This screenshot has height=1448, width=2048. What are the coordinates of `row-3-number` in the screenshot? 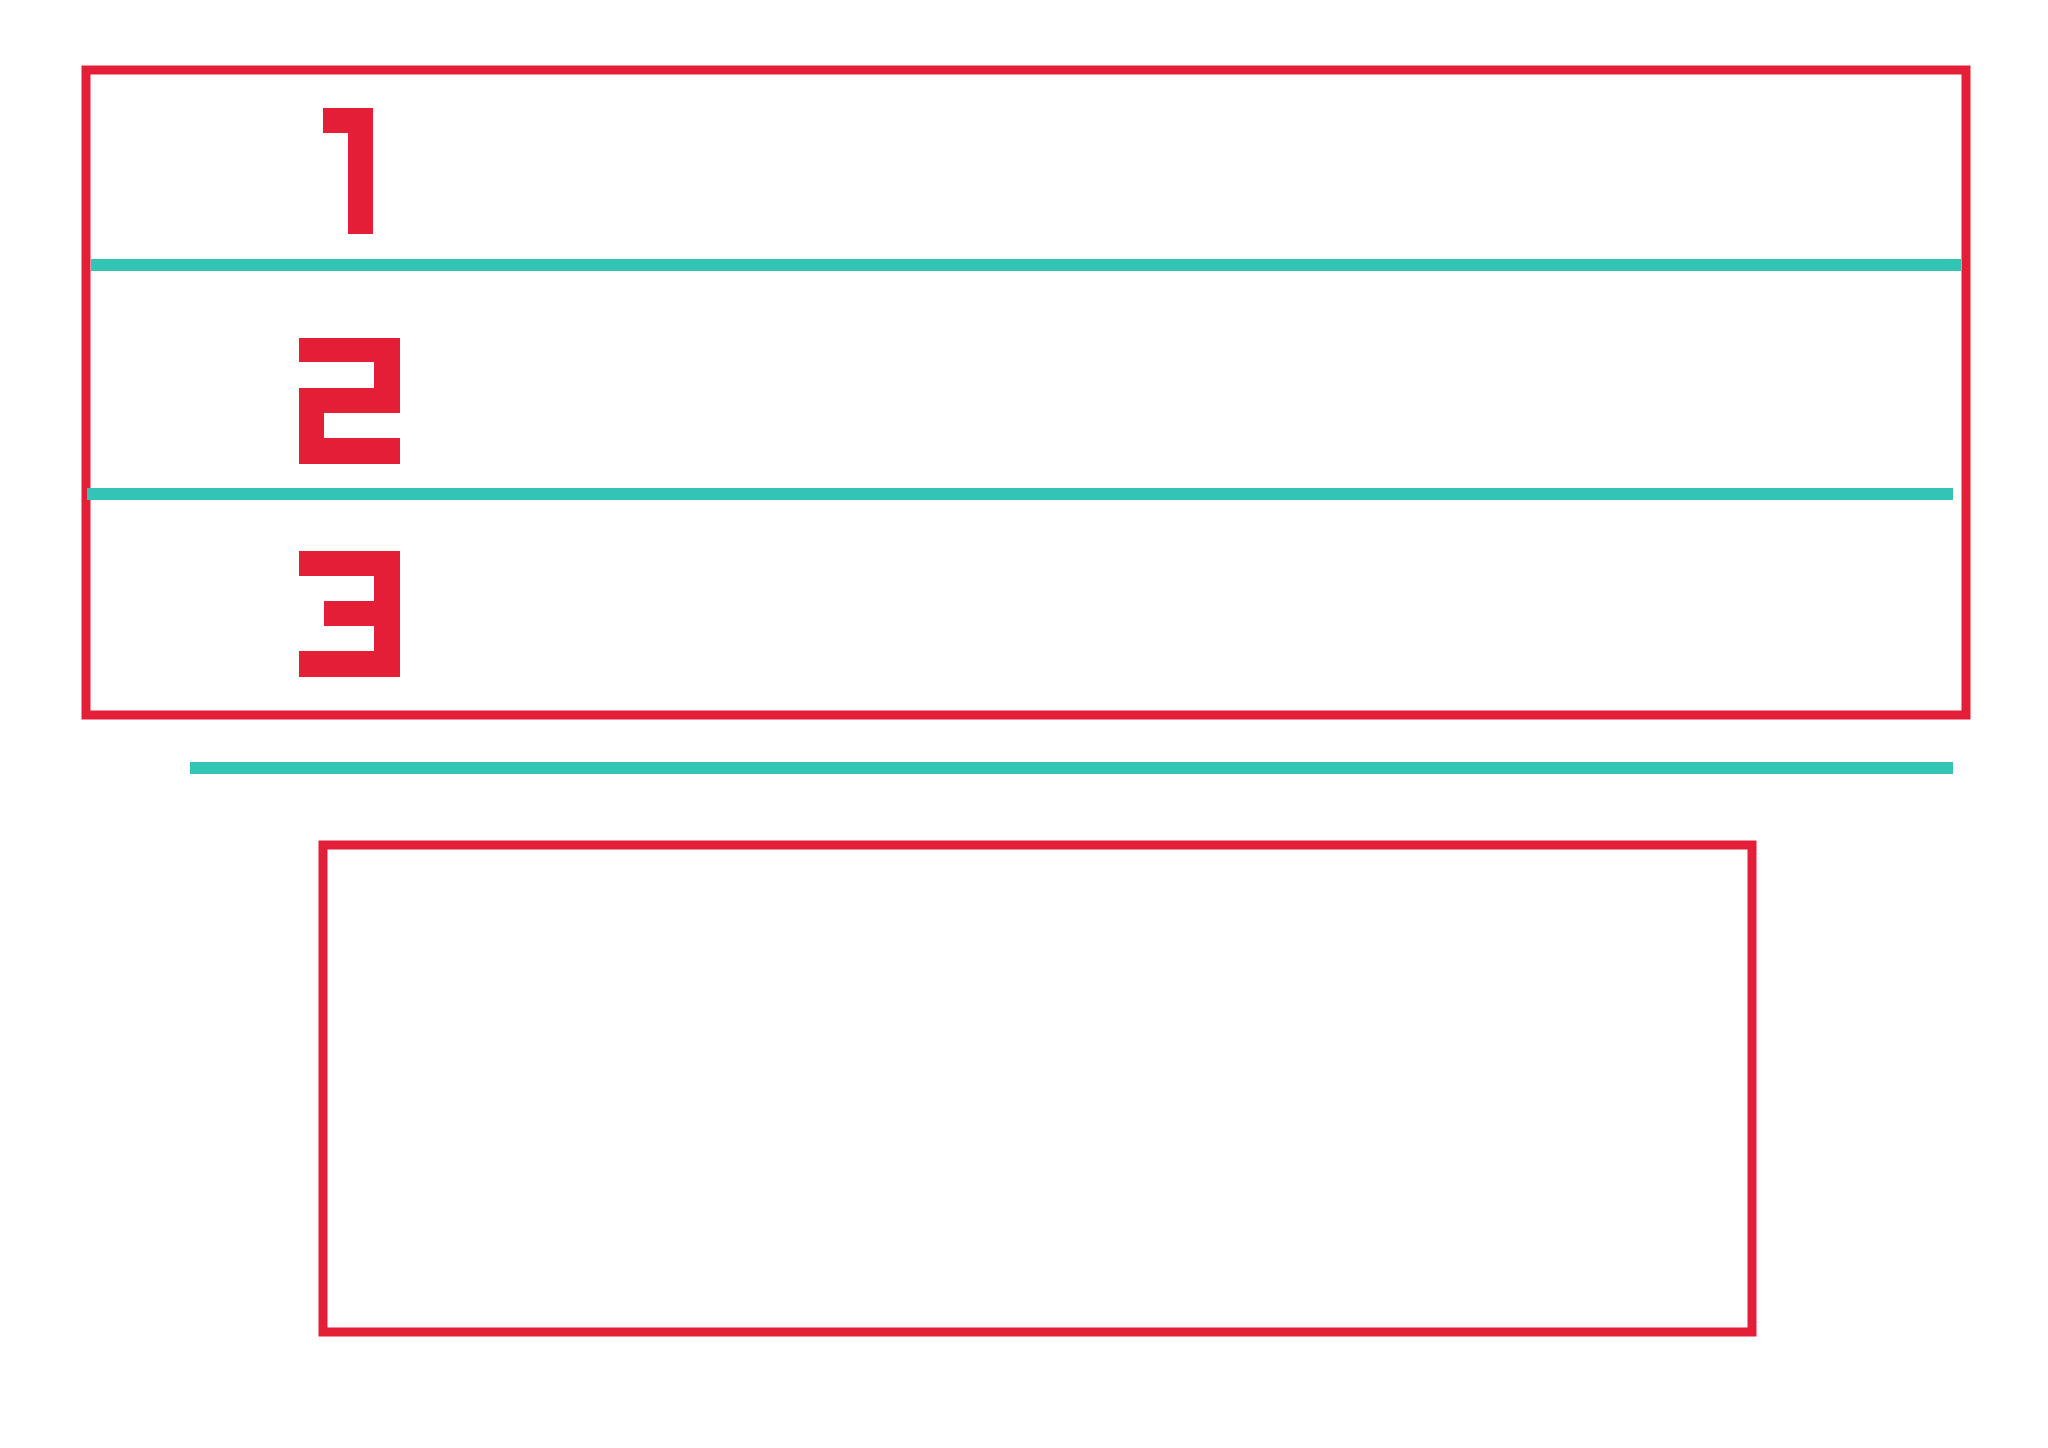 It's located at (349, 614).